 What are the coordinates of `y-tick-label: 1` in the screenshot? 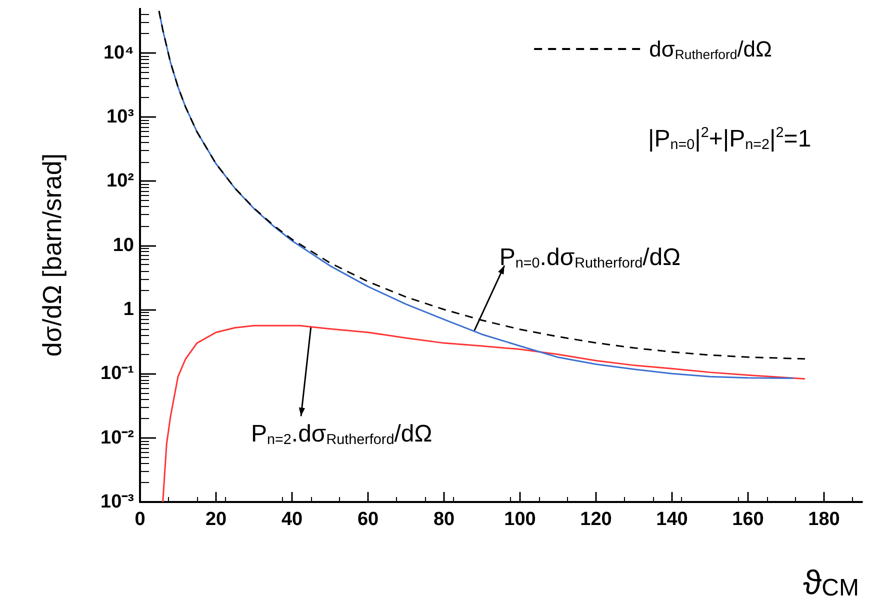 It's located at (128, 309).